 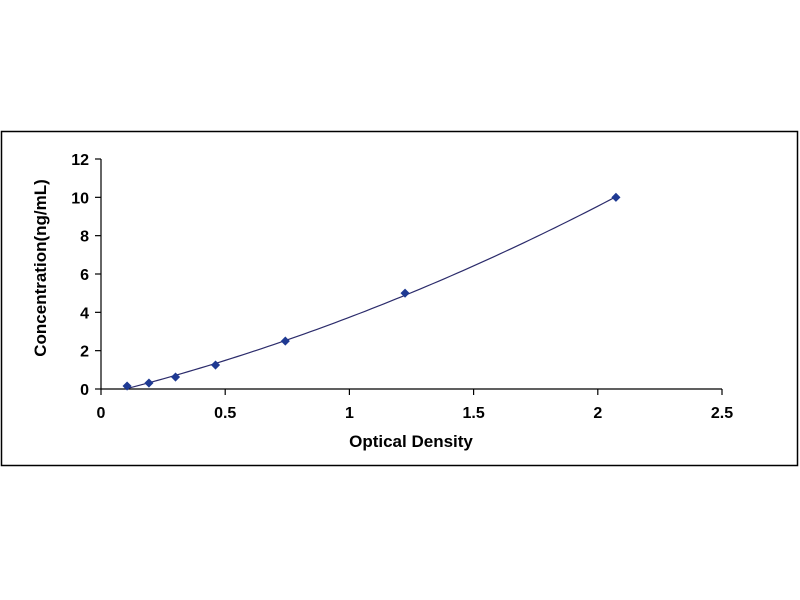 What do you see at coordinates (349, 413) in the screenshot?
I see `x-tick-label: 1` at bounding box center [349, 413].